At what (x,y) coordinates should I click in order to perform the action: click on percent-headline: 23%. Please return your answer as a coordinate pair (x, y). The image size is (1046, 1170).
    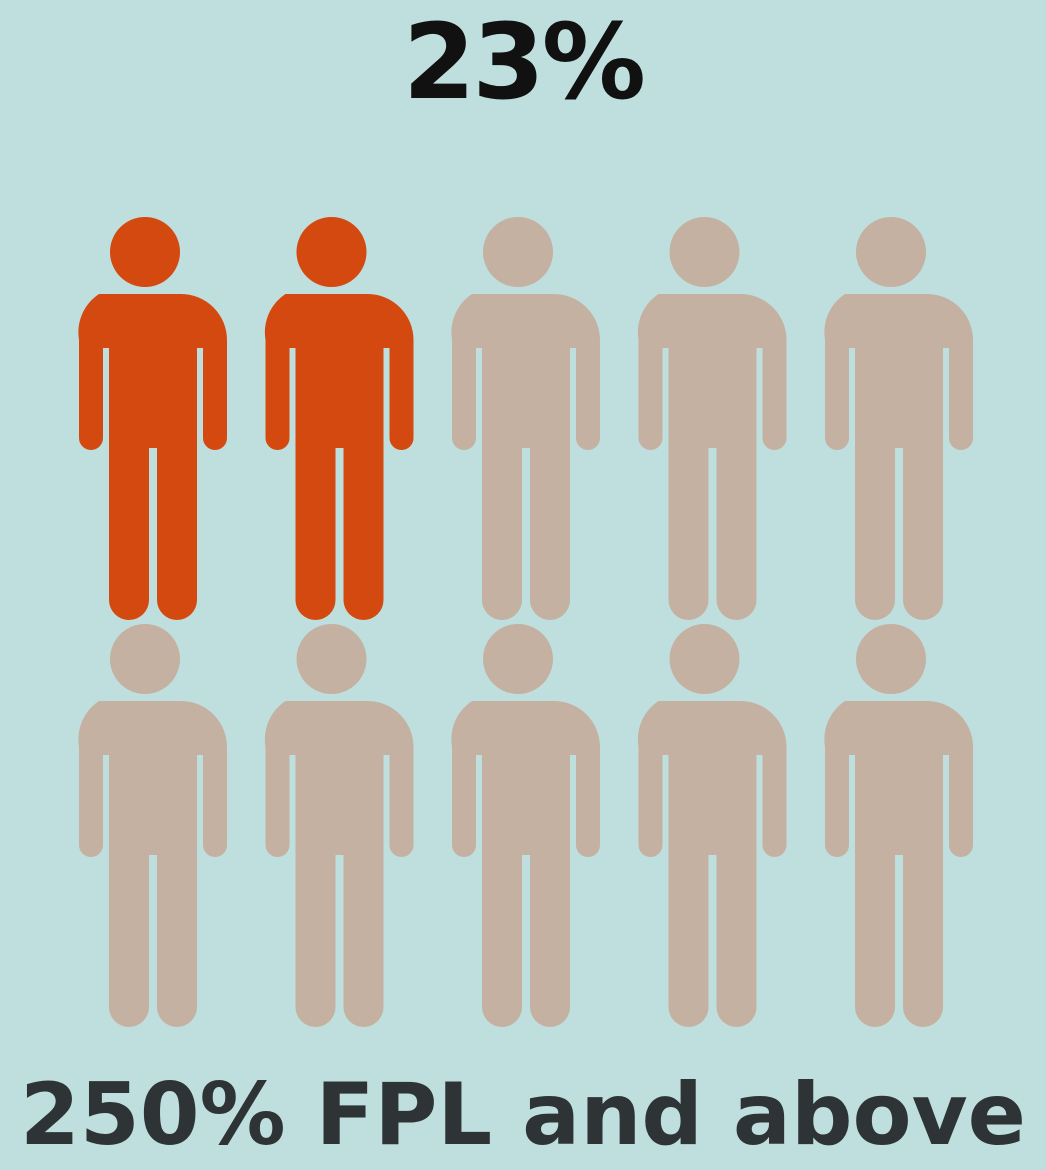
    Looking at the image, I should click on (524, 62).